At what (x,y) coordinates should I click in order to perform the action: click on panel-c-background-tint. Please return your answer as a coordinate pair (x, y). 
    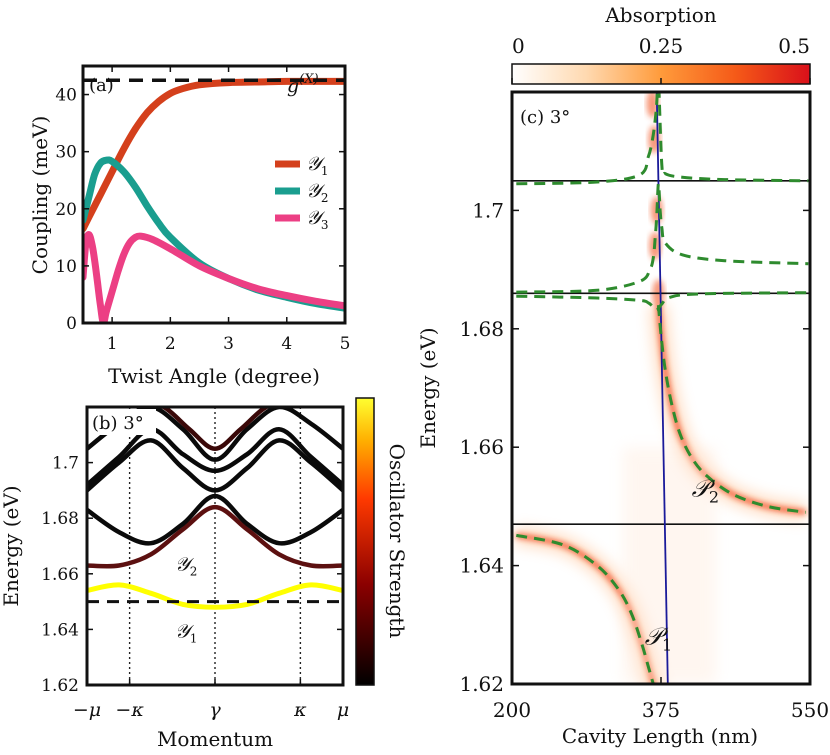
    Looking at the image, I should click on (669, 565).